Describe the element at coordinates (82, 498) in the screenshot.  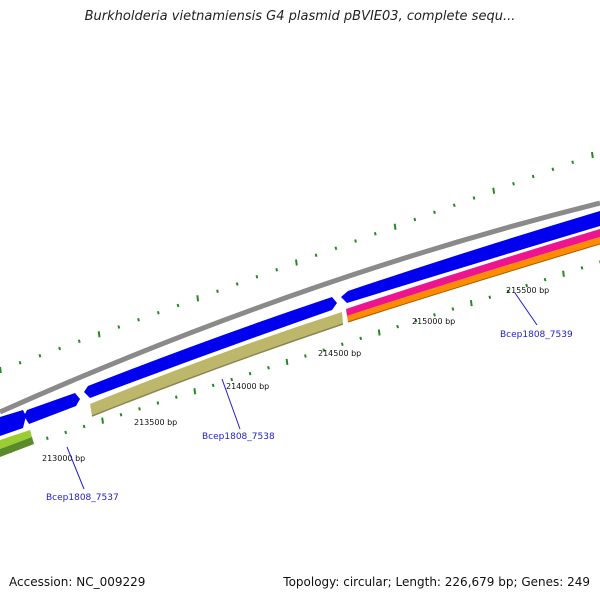
I see `gene-label-7537: Bcep1808_7537` at that location.